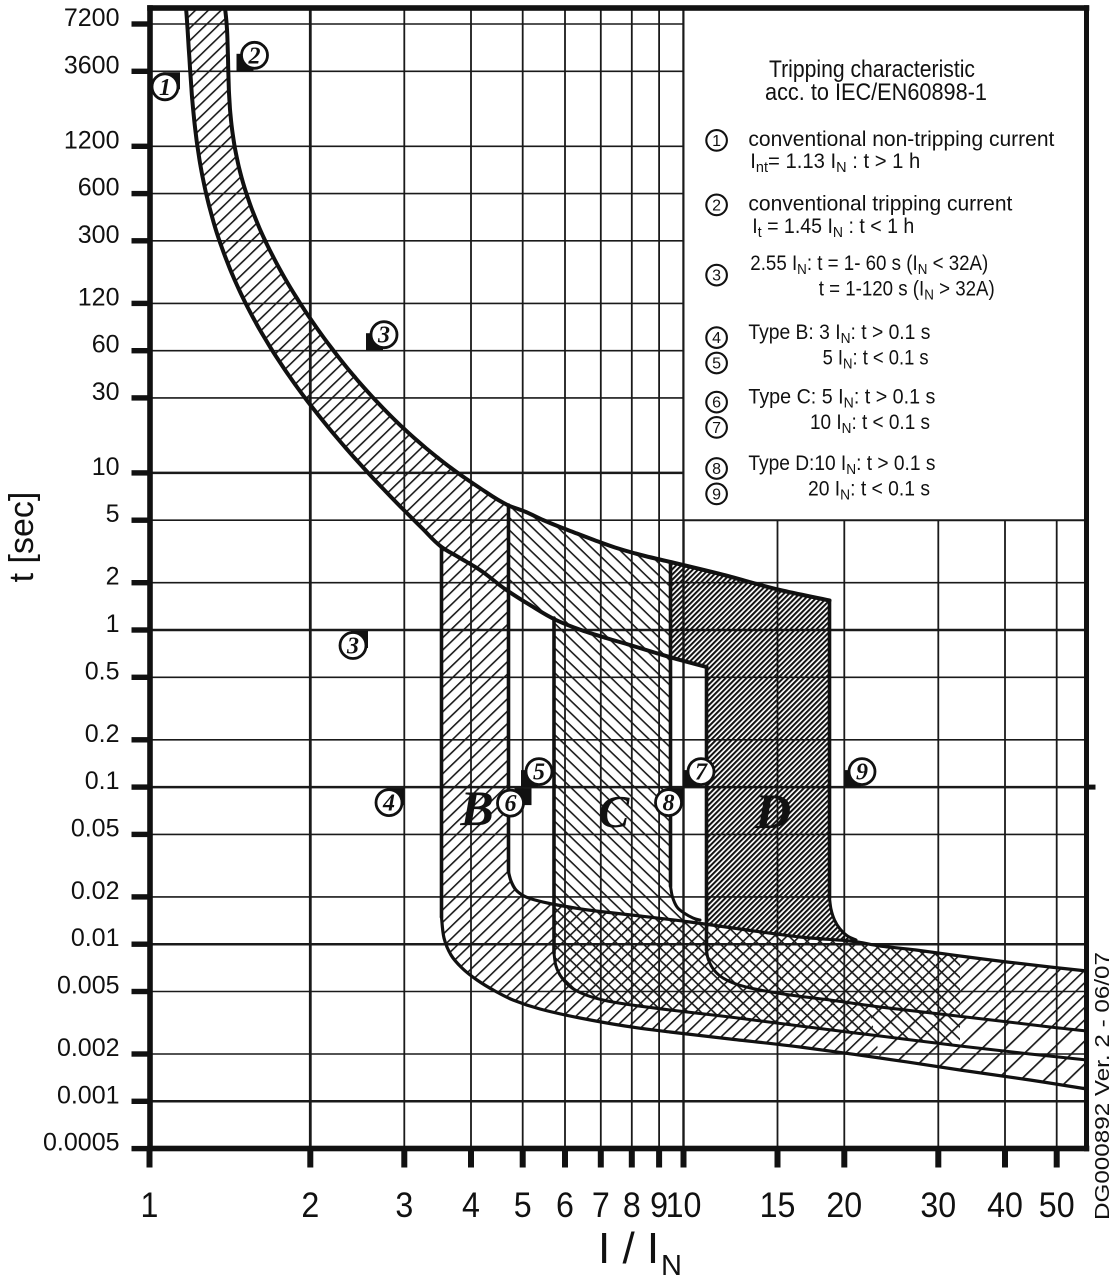 Image resolution: width=1111 pixels, height=1280 pixels. What do you see at coordinates (870, 424) in the screenshot?
I see `svg-text: 10 IN​: t < 0.1 s` at bounding box center [870, 424].